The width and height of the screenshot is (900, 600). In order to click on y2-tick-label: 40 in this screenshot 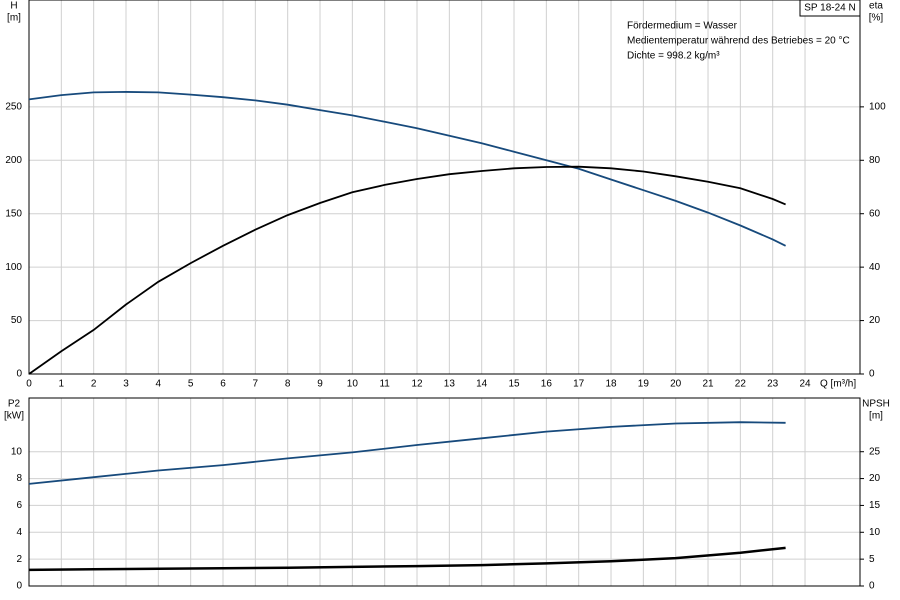, I will do `click(875, 267)`.